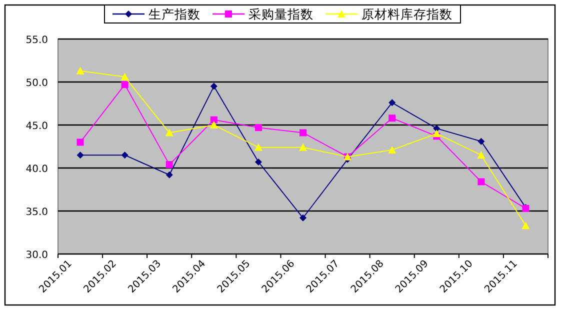 This screenshot has height=321, width=565. What do you see at coordinates (37, 83) in the screenshot?
I see `y-tick-label: 50.0` at bounding box center [37, 83].